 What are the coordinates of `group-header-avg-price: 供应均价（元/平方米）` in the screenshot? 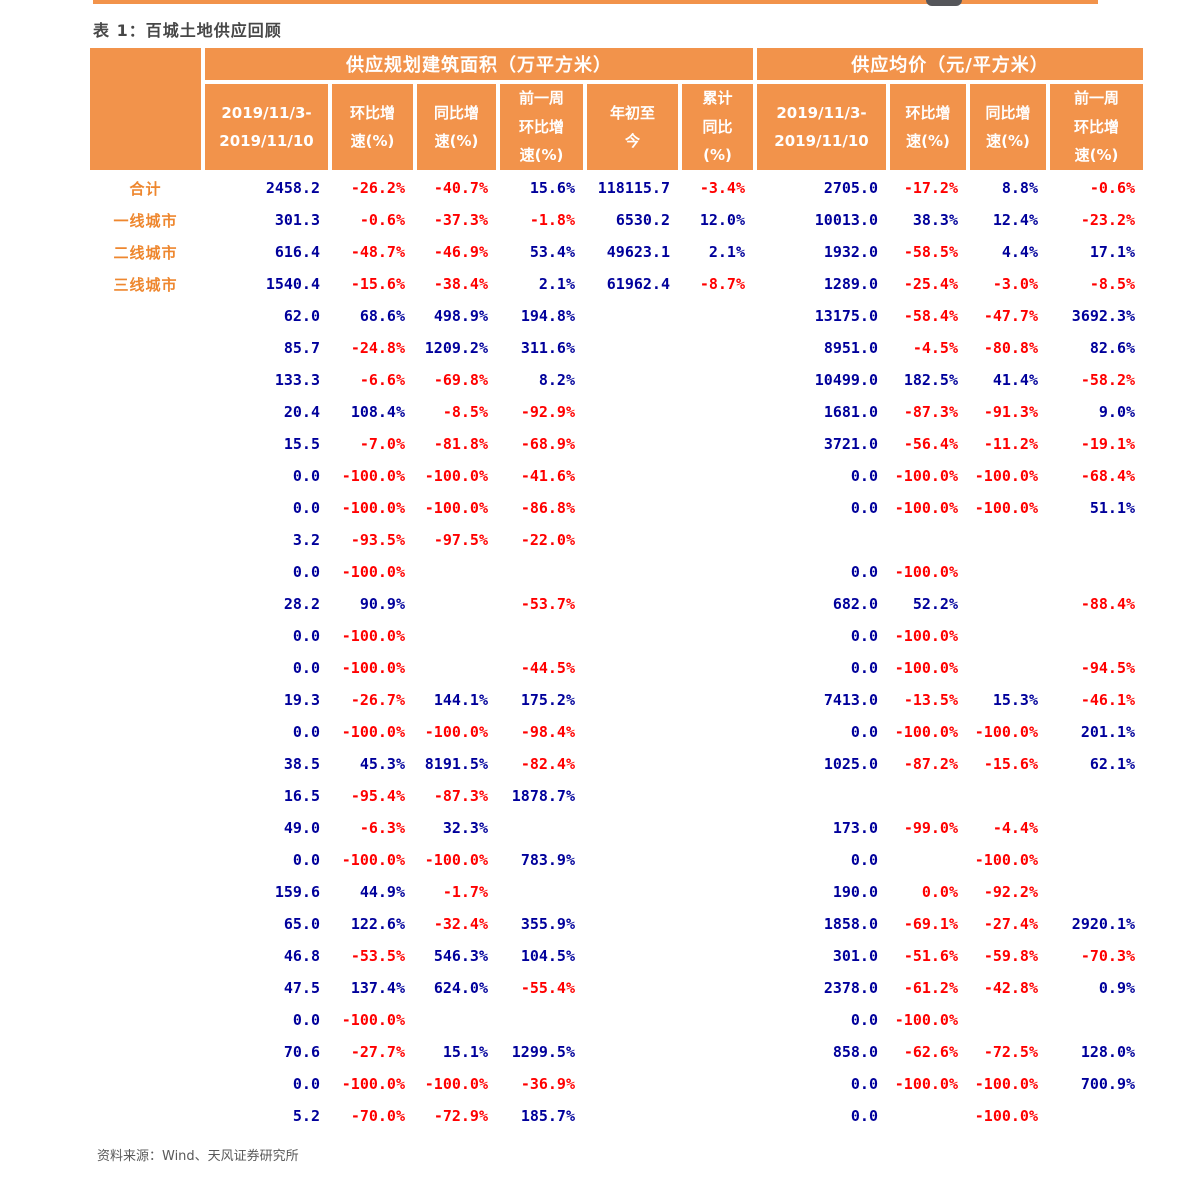 It's located at (950, 64).